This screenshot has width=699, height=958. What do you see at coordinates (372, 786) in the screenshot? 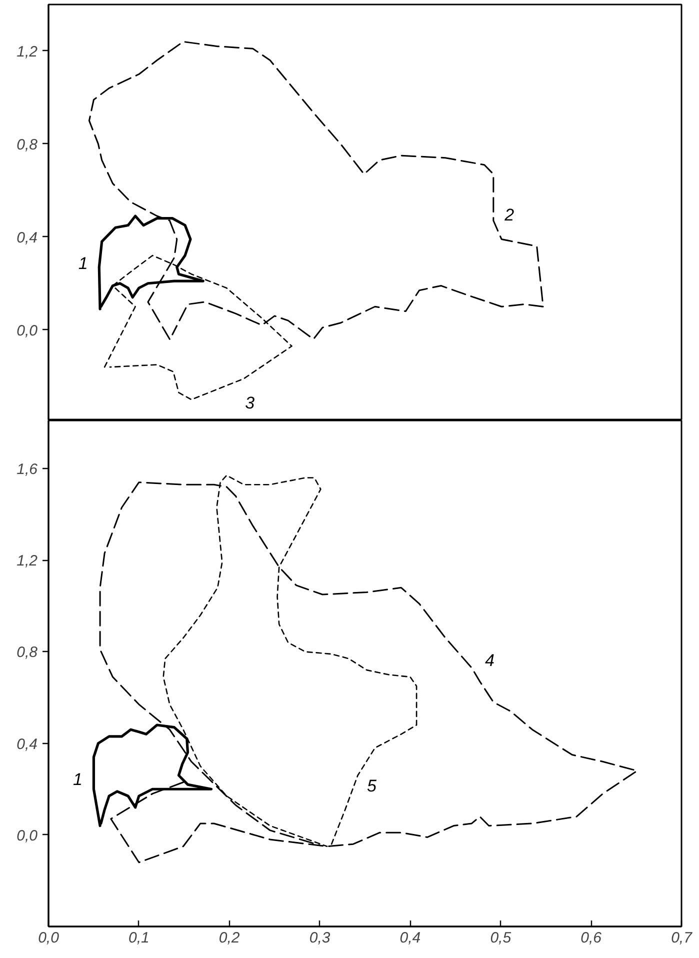
I see `series-label: 5` at bounding box center [372, 786].